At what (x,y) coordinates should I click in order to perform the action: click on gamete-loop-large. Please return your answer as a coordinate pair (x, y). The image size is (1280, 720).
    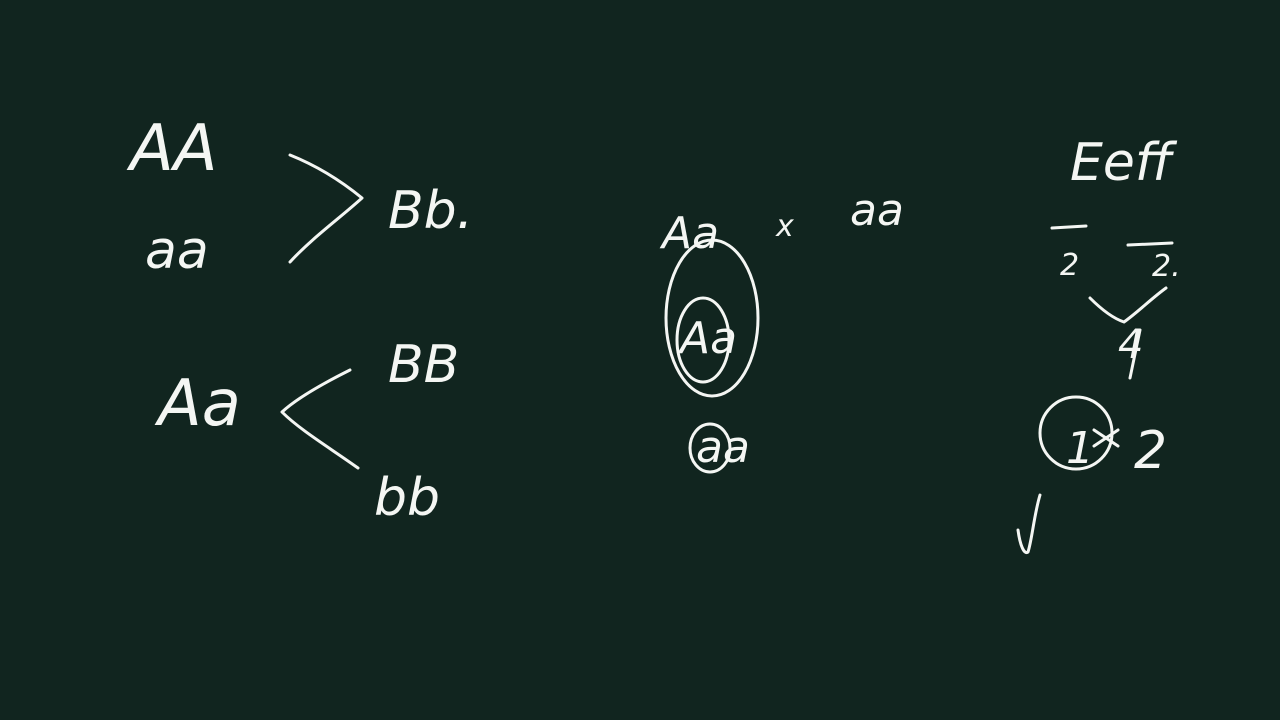
    Looking at the image, I should click on (712, 318).